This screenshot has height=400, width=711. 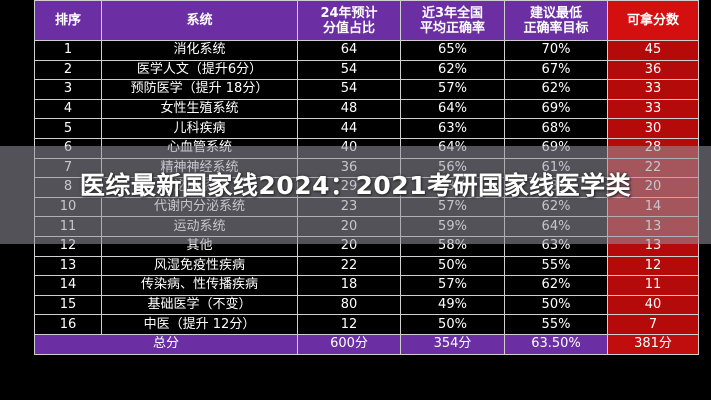 I want to click on table-row: 3 预防医学（提升 18分） 54 57% 62% 33, so click(x=366, y=89).